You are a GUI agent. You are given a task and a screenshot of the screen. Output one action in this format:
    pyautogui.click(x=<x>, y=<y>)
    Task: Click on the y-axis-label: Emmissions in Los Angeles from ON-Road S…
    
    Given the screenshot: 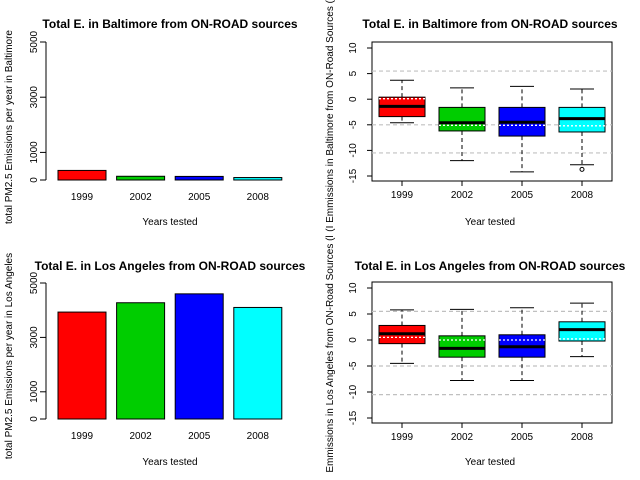 What is the action you would take?
    pyautogui.click(x=330, y=353)
    